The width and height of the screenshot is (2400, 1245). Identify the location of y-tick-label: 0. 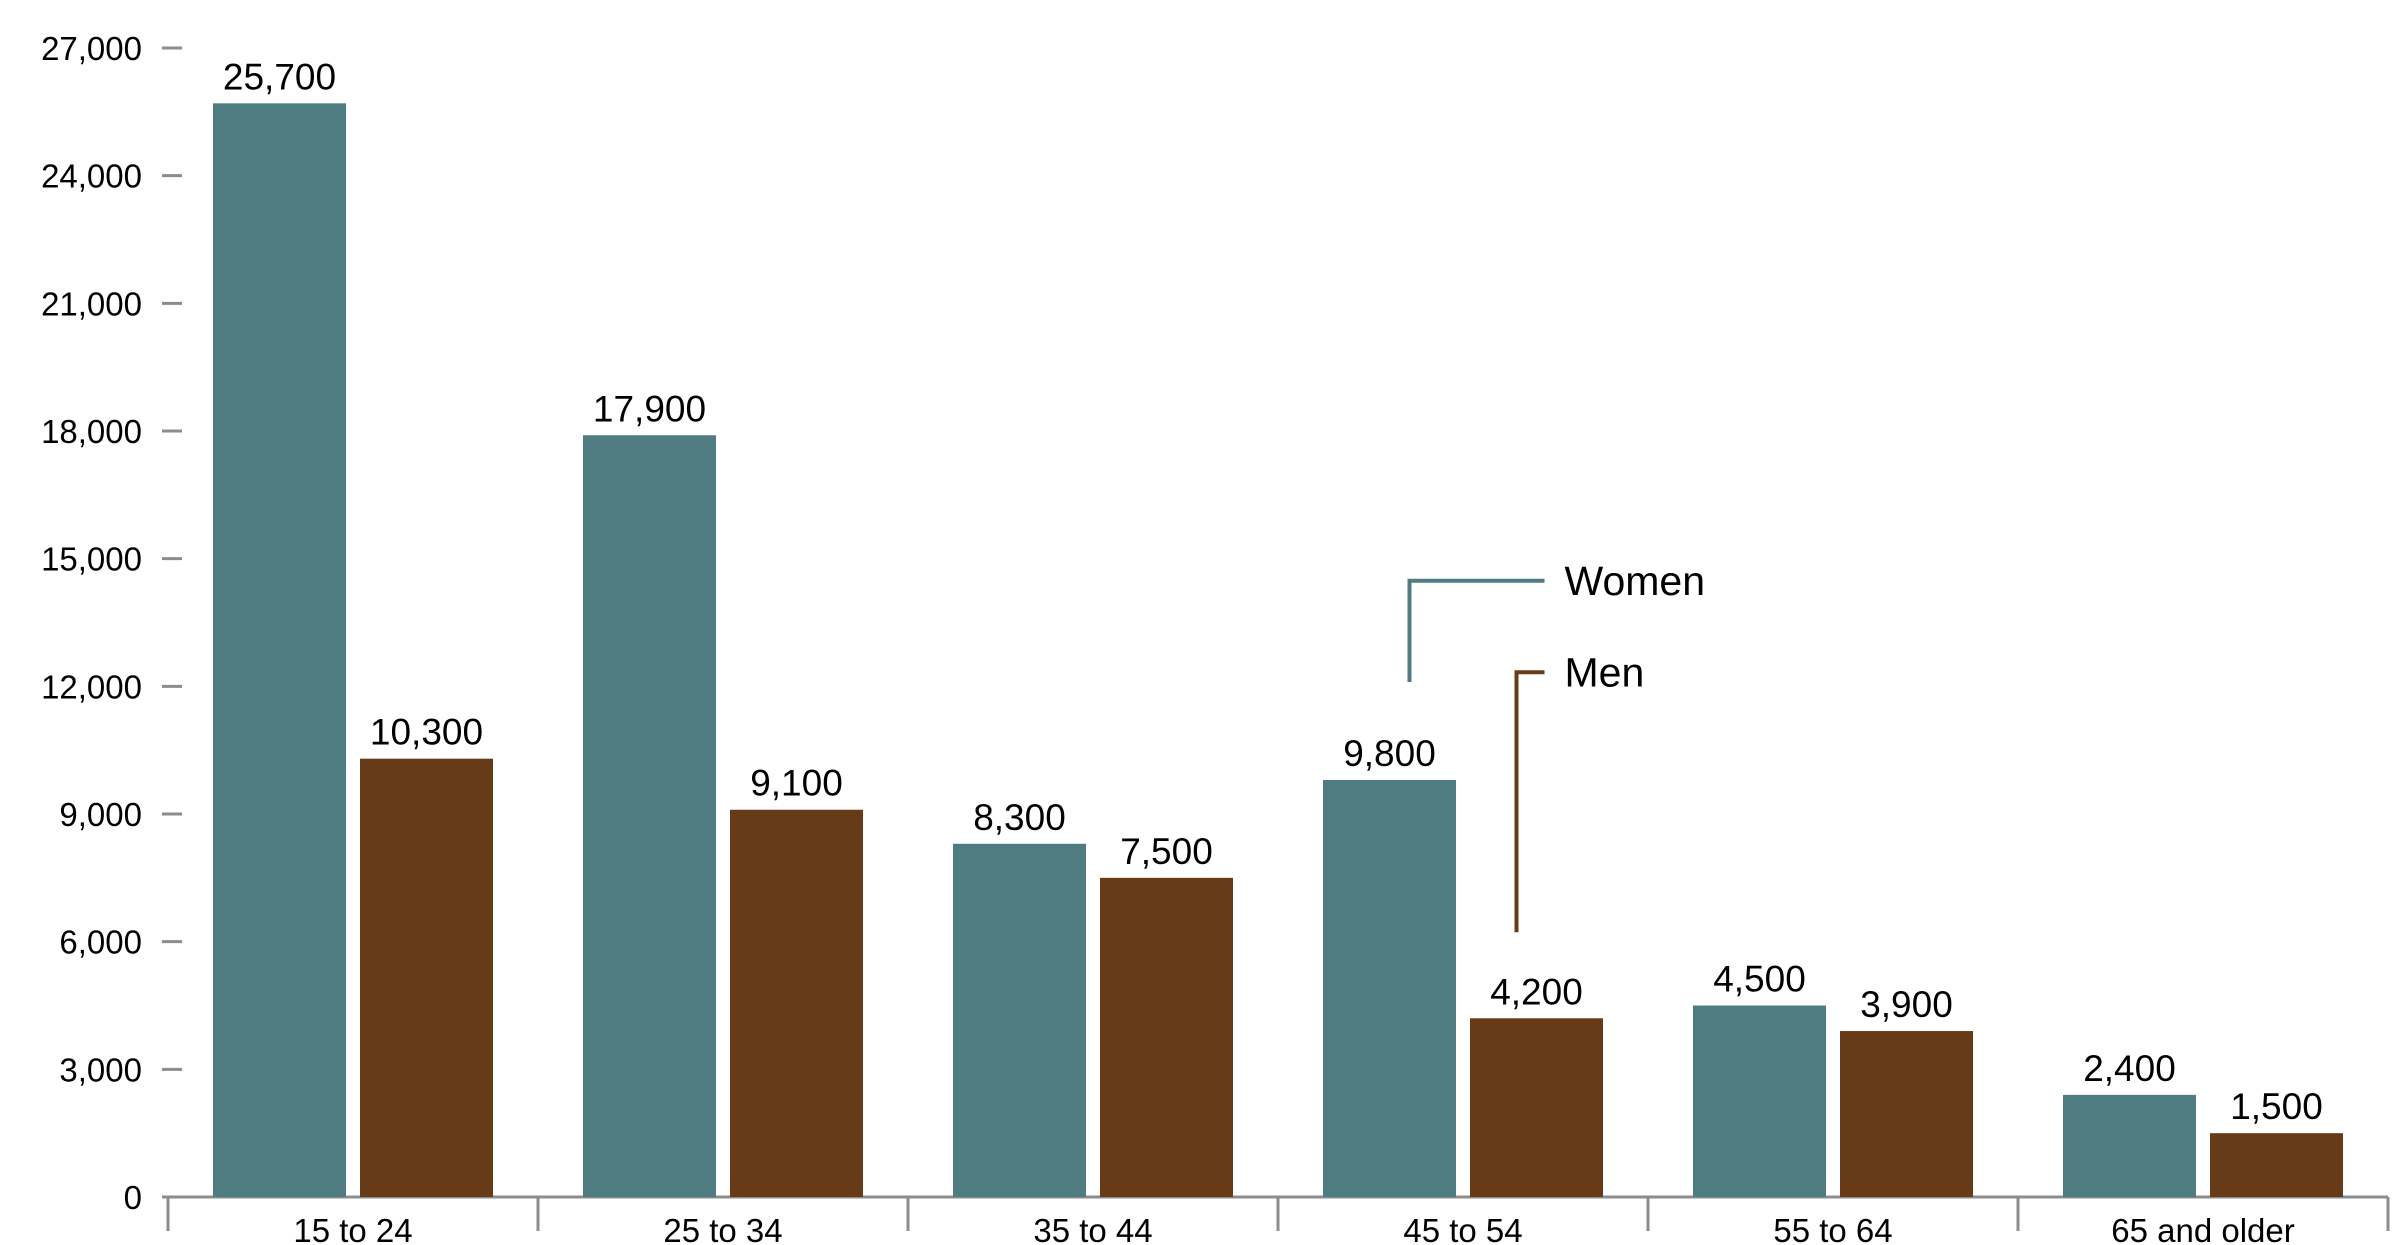
(133, 1197).